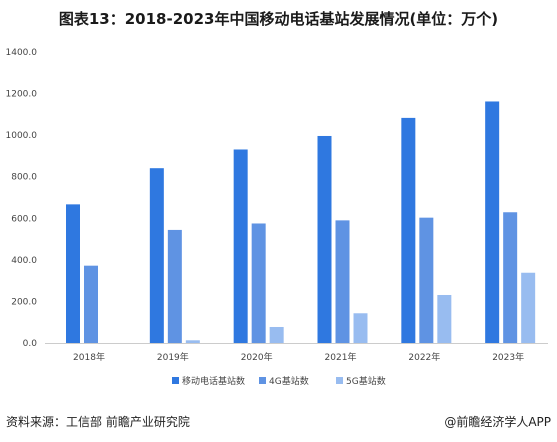  I want to click on x-tick-label: 2018年, so click(89, 357).